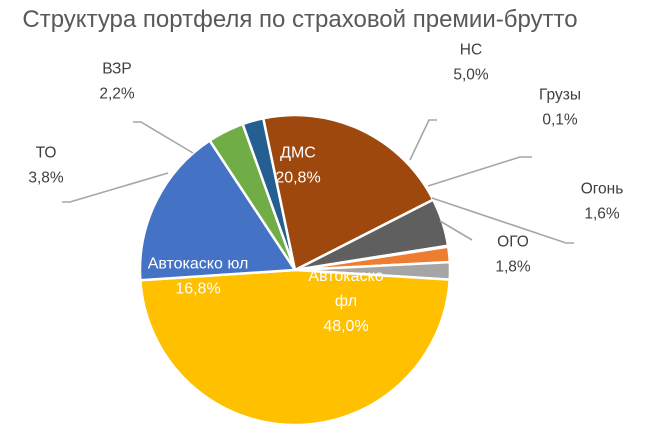  I want to click on slice-category-label: Автокаско юл, so click(198, 264).